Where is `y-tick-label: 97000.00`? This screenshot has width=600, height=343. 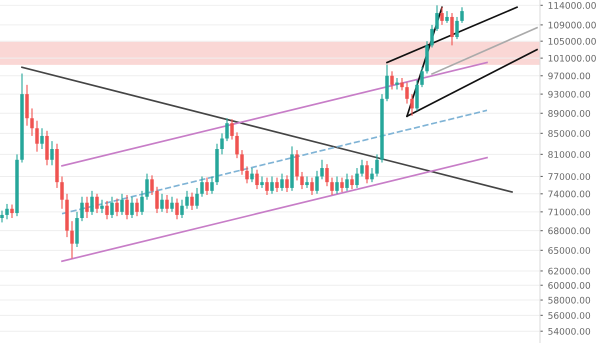
y-tick-label: 97000.00 is located at coordinates (569, 76).